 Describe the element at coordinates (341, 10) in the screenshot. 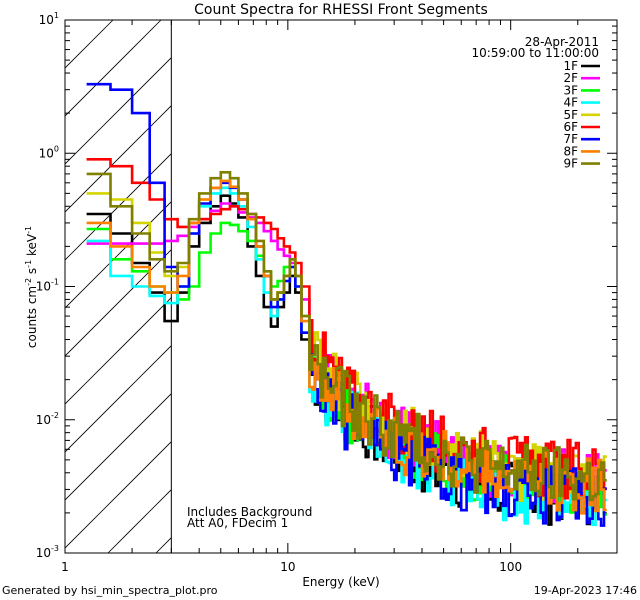

I see `chart-title: Count Spectra for RHESSI Front Segments` at that location.